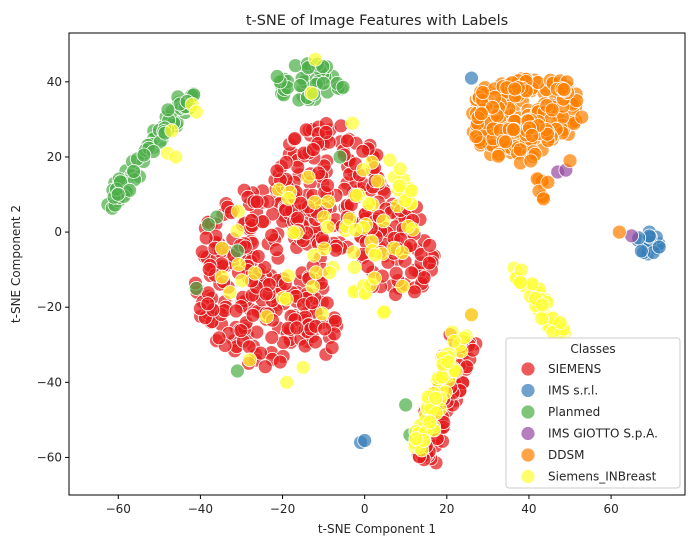 The image size is (698, 547). Describe the element at coordinates (603, 434) in the screenshot. I see `legend-label: IMS GIOTTO S.p.A.` at that location.